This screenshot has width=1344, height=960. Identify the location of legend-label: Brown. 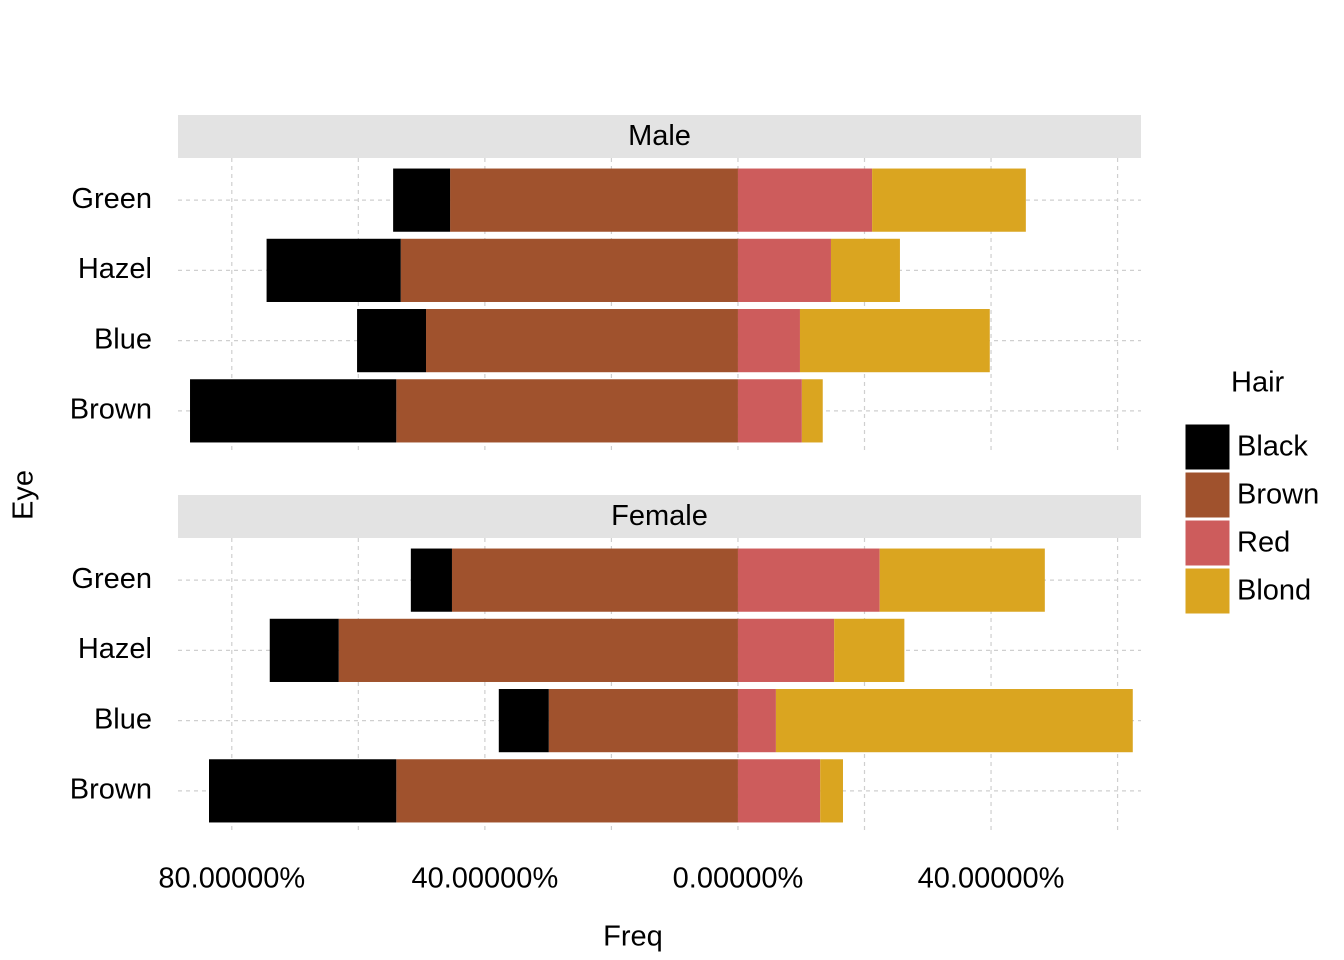
(1278, 495).